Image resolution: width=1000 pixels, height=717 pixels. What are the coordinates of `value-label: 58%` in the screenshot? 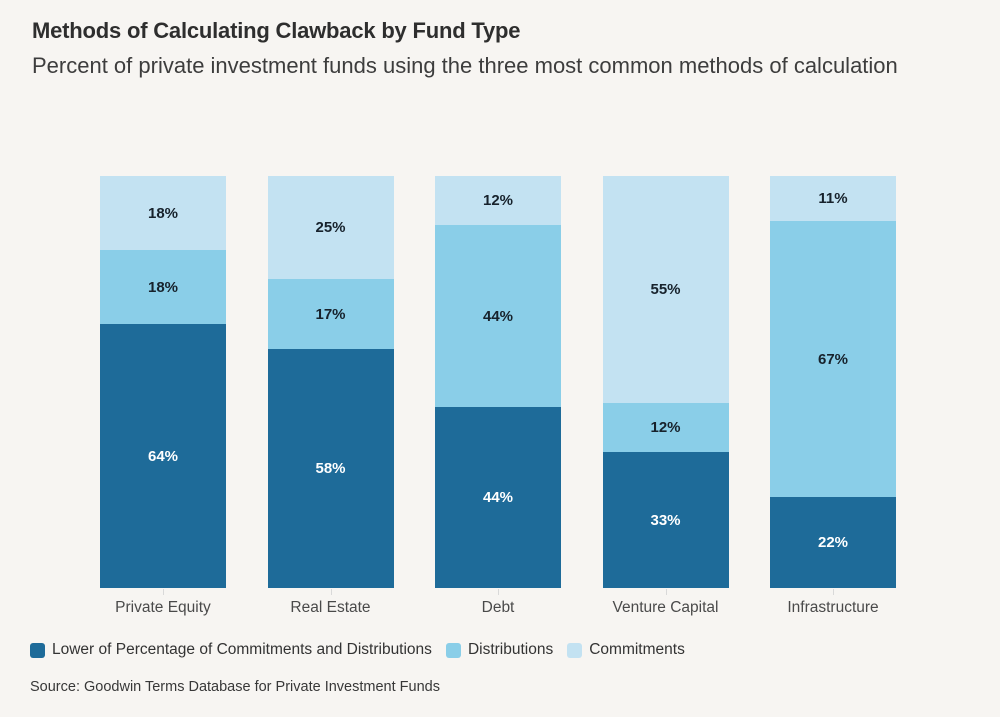 It's located at (330, 468).